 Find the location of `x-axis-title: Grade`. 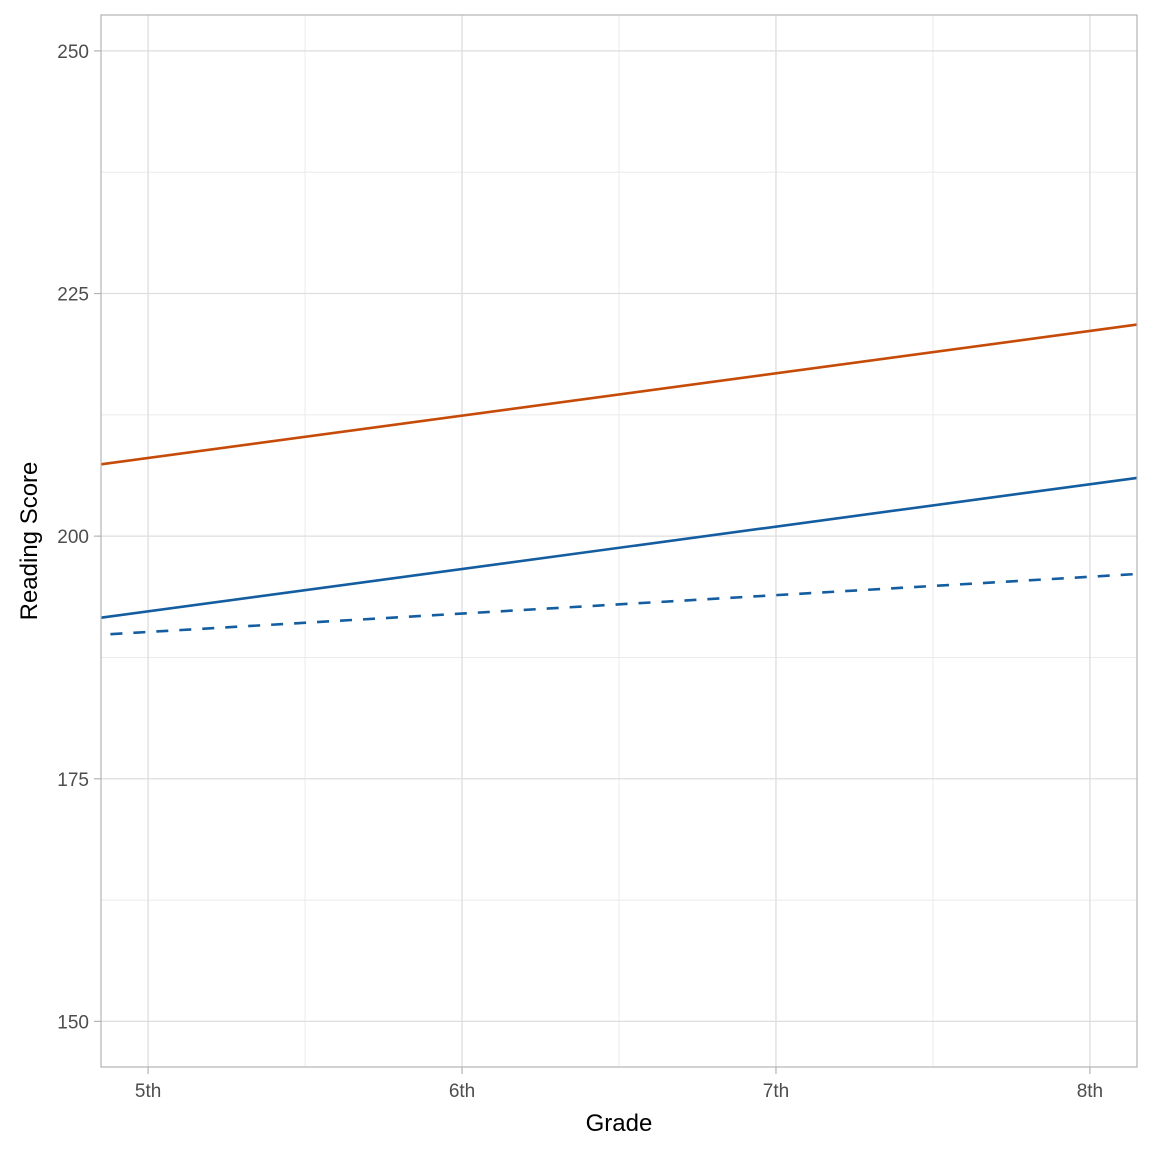

x-axis-title: Grade is located at coordinates (619, 1123).